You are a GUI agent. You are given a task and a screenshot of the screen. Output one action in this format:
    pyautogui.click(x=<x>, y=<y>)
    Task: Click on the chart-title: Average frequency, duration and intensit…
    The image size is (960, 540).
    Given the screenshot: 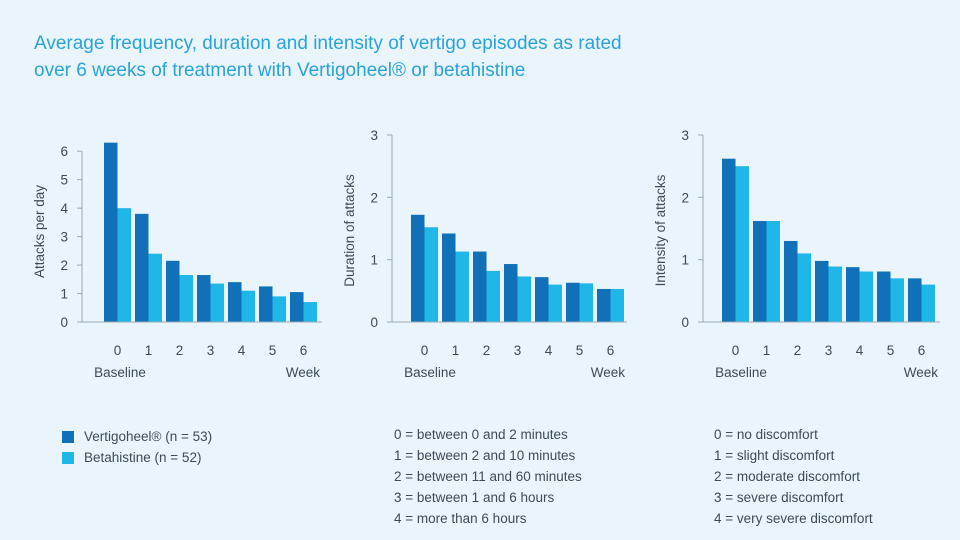 What is the action you would take?
    pyautogui.click(x=384, y=57)
    